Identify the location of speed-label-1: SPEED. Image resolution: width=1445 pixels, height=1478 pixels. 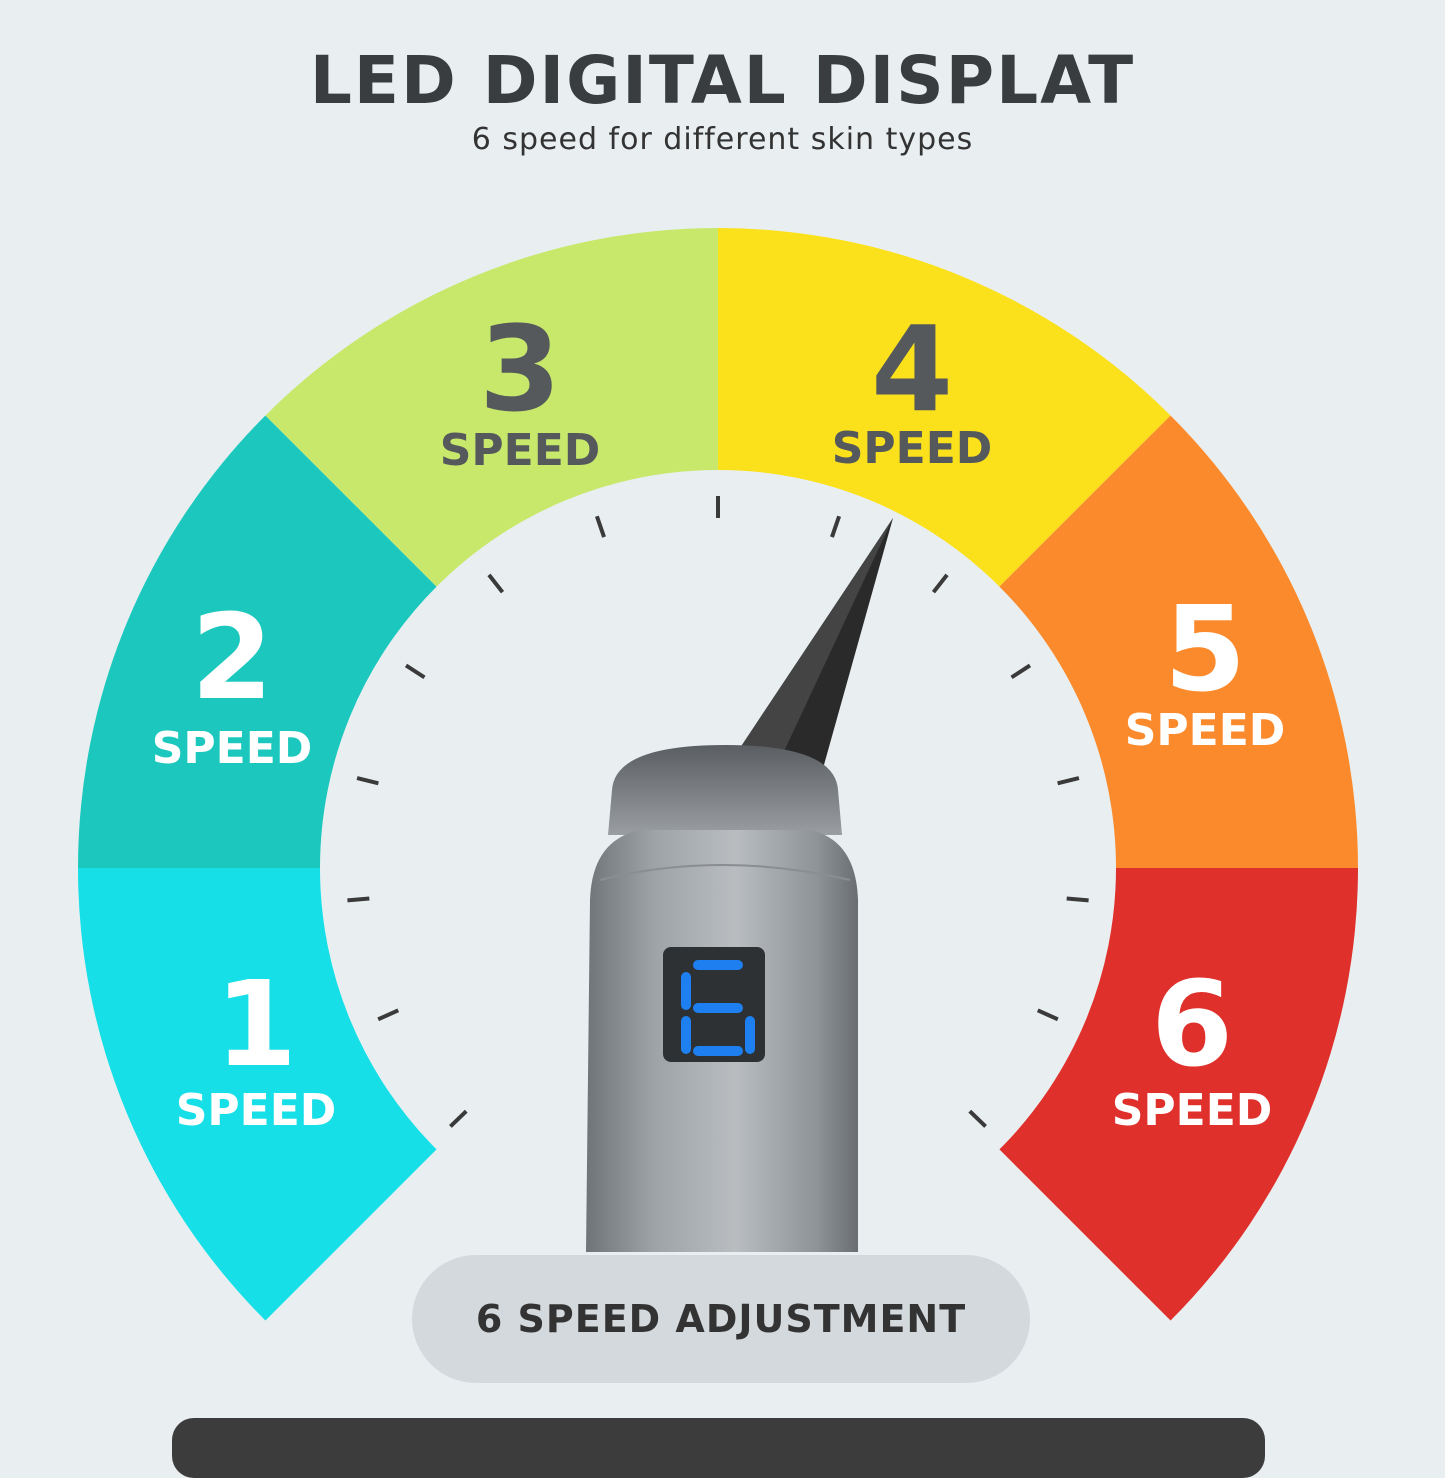
(256, 1110).